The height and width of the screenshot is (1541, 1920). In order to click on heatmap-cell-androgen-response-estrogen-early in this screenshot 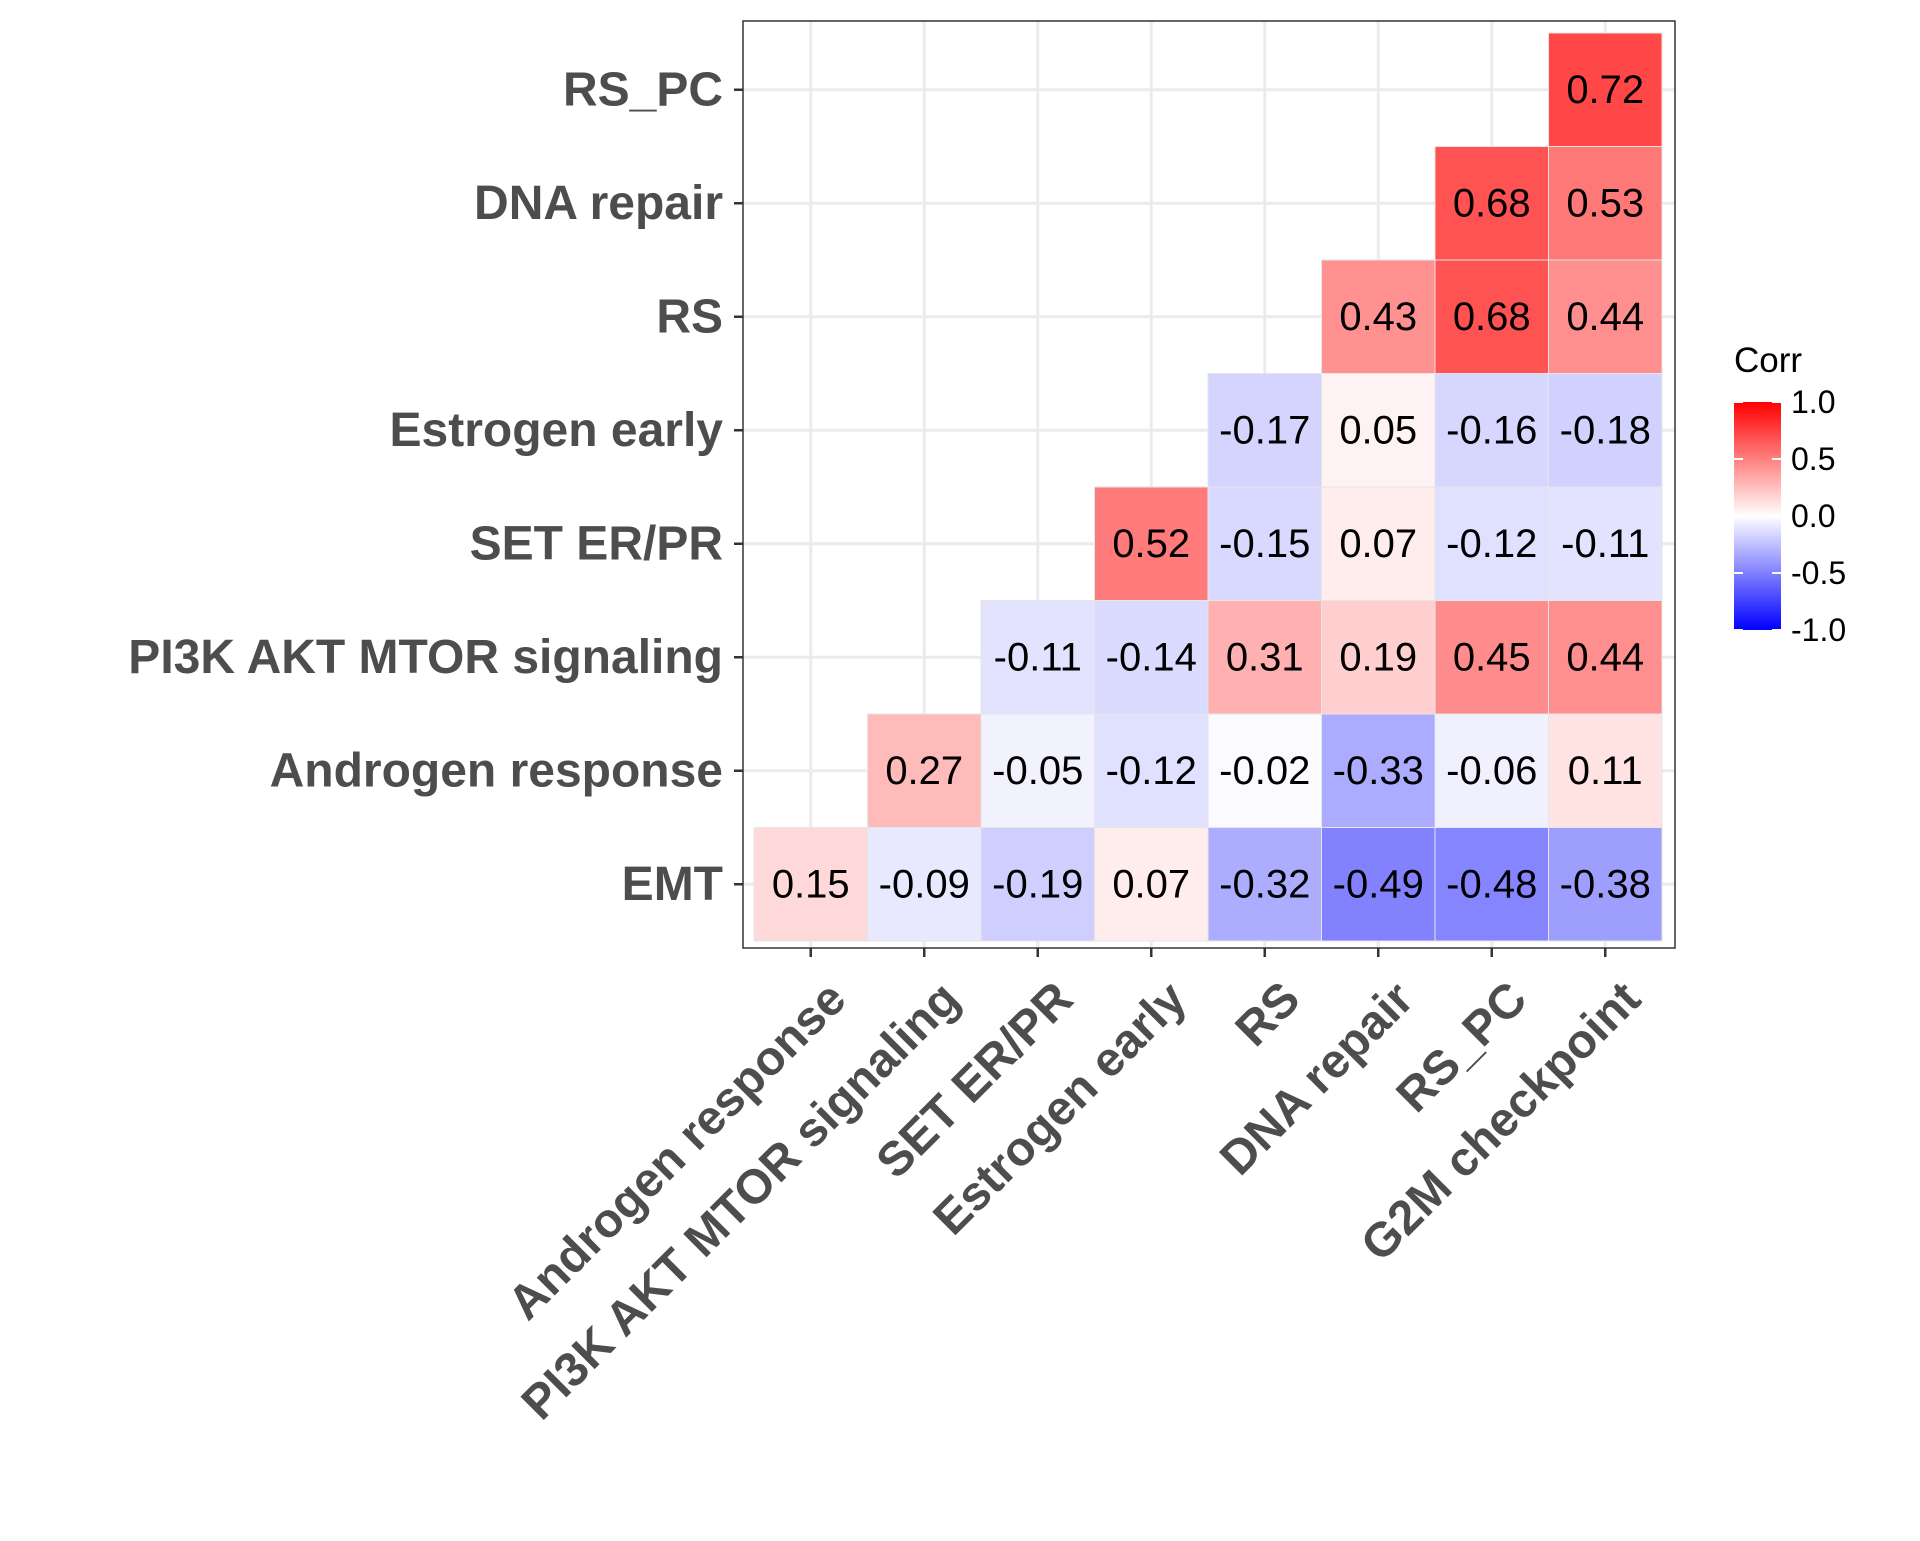, I will do `click(1151, 770)`.